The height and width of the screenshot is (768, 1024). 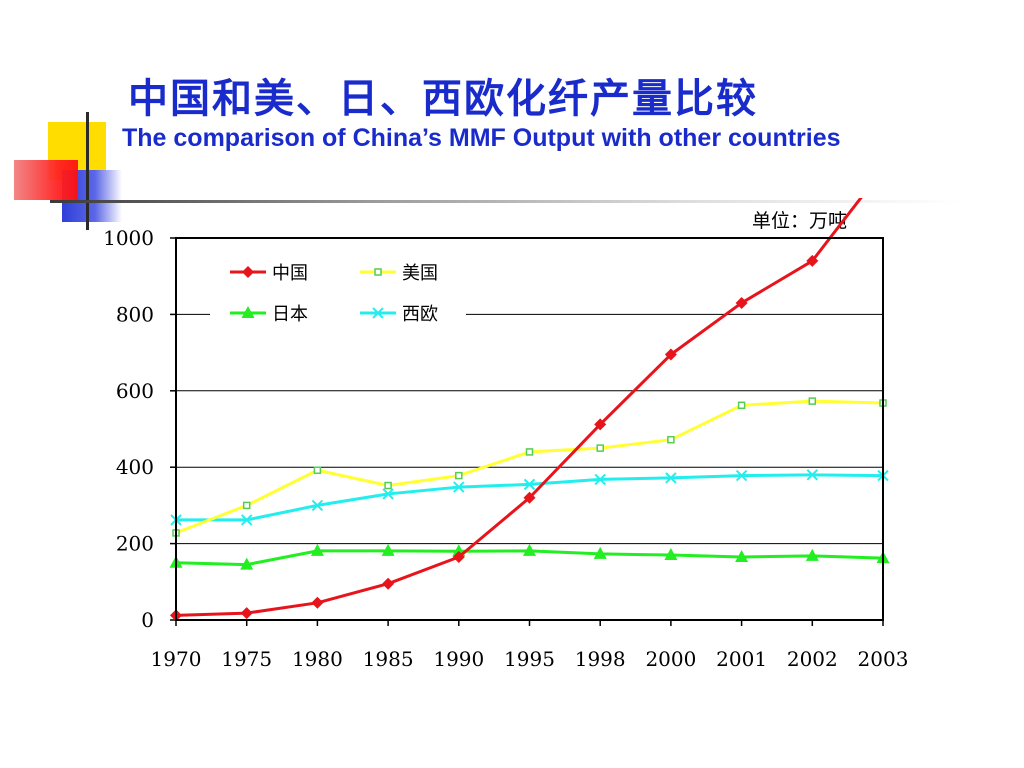 What do you see at coordinates (600, 659) in the screenshot?
I see `x-tick-label: 1998` at bounding box center [600, 659].